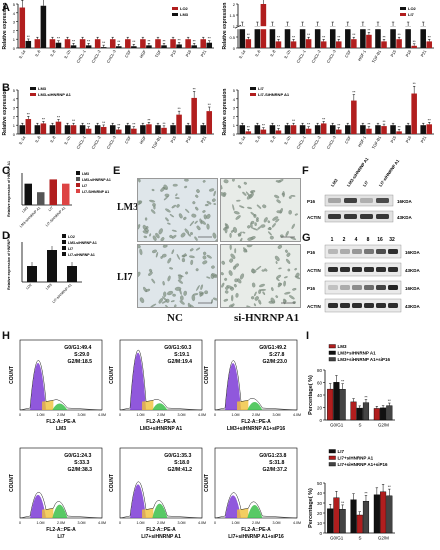 The height and width of the screenshot is (550, 440). I want to click on y-tick-label: 60, so click(320, 383).